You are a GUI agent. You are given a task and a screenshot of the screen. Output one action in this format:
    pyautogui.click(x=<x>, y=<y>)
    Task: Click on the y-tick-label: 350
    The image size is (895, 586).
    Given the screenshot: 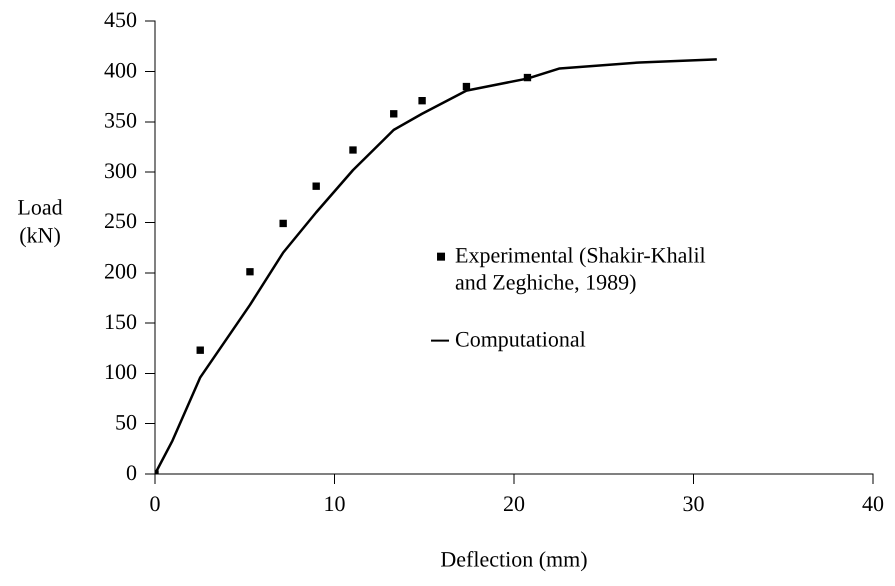 What is the action you would take?
    pyautogui.click(x=120, y=120)
    